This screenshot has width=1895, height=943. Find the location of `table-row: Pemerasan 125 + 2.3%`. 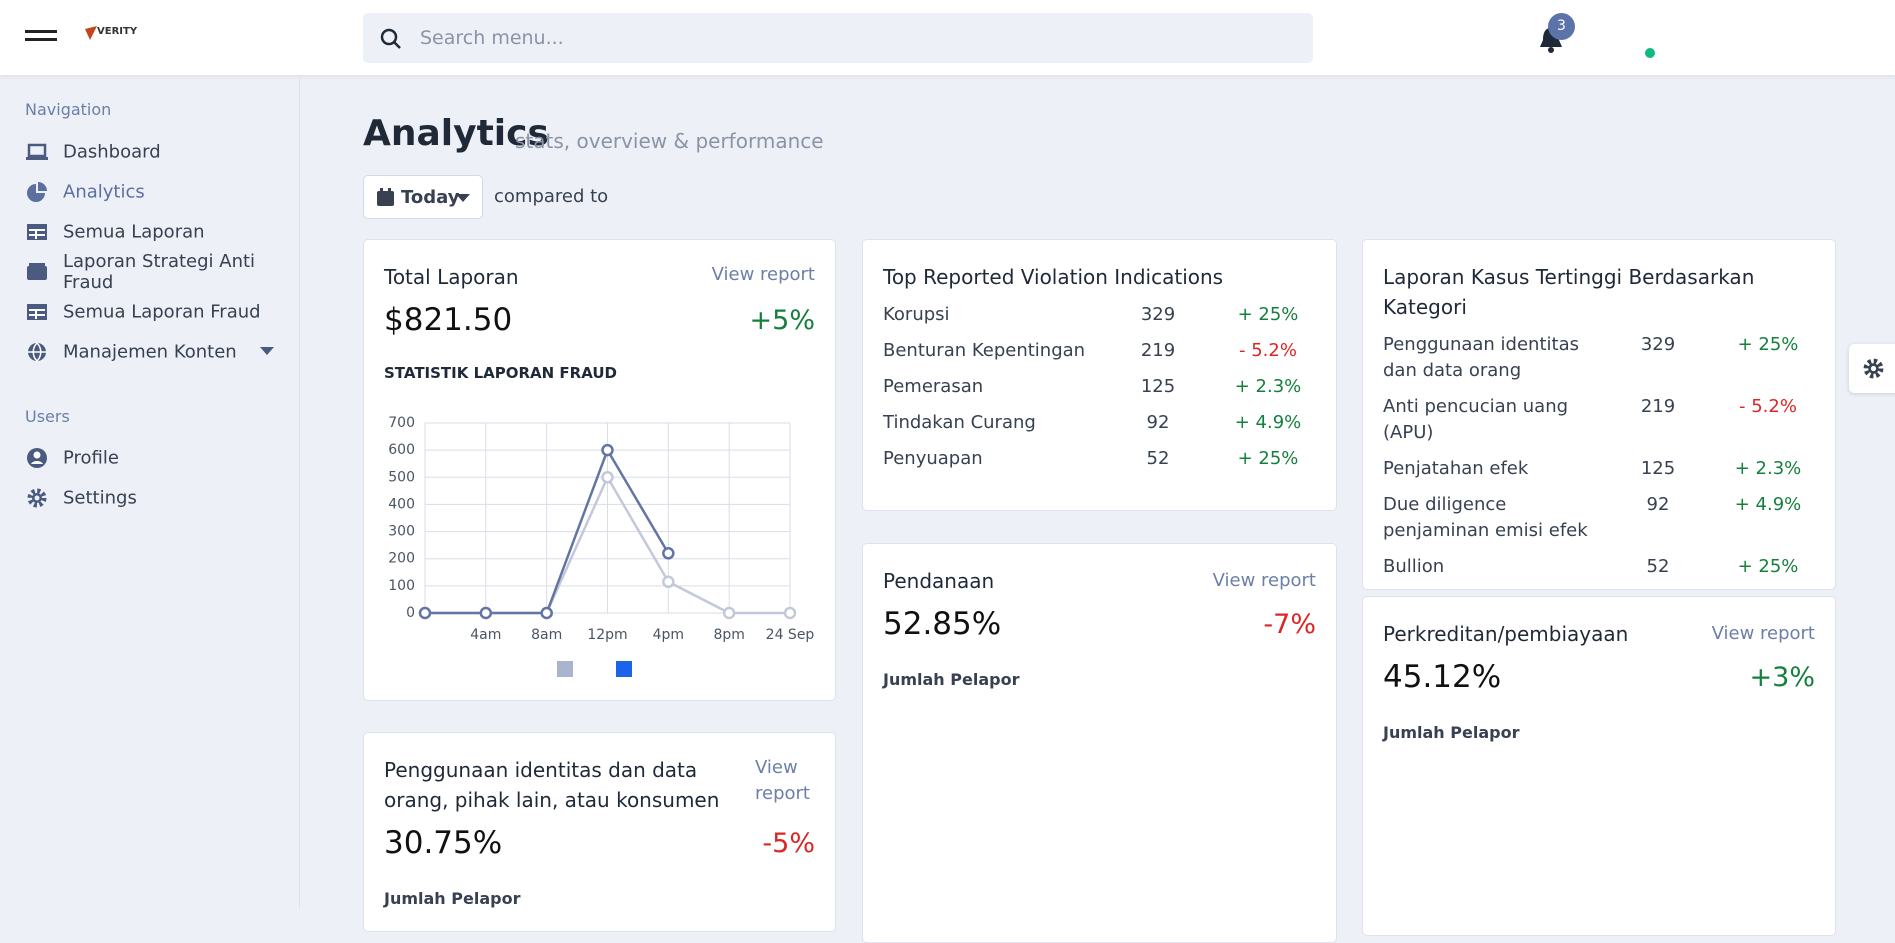

table-row: Pemerasan 125 + 2.3% is located at coordinates (1099, 387).